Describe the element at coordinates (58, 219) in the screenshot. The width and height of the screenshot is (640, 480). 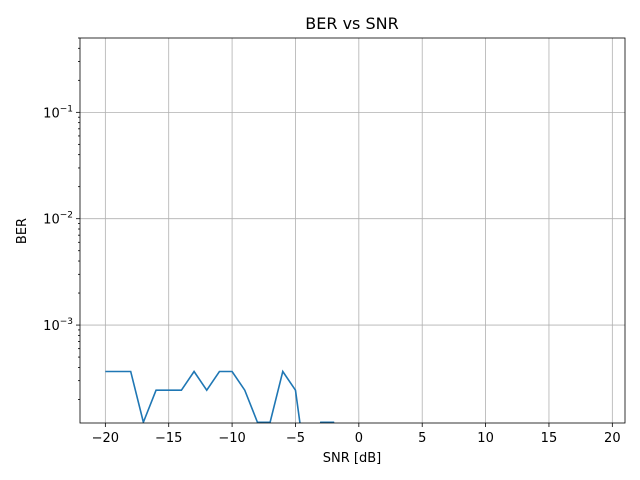
I see `y-tick-label: 10⁻²` at that location.